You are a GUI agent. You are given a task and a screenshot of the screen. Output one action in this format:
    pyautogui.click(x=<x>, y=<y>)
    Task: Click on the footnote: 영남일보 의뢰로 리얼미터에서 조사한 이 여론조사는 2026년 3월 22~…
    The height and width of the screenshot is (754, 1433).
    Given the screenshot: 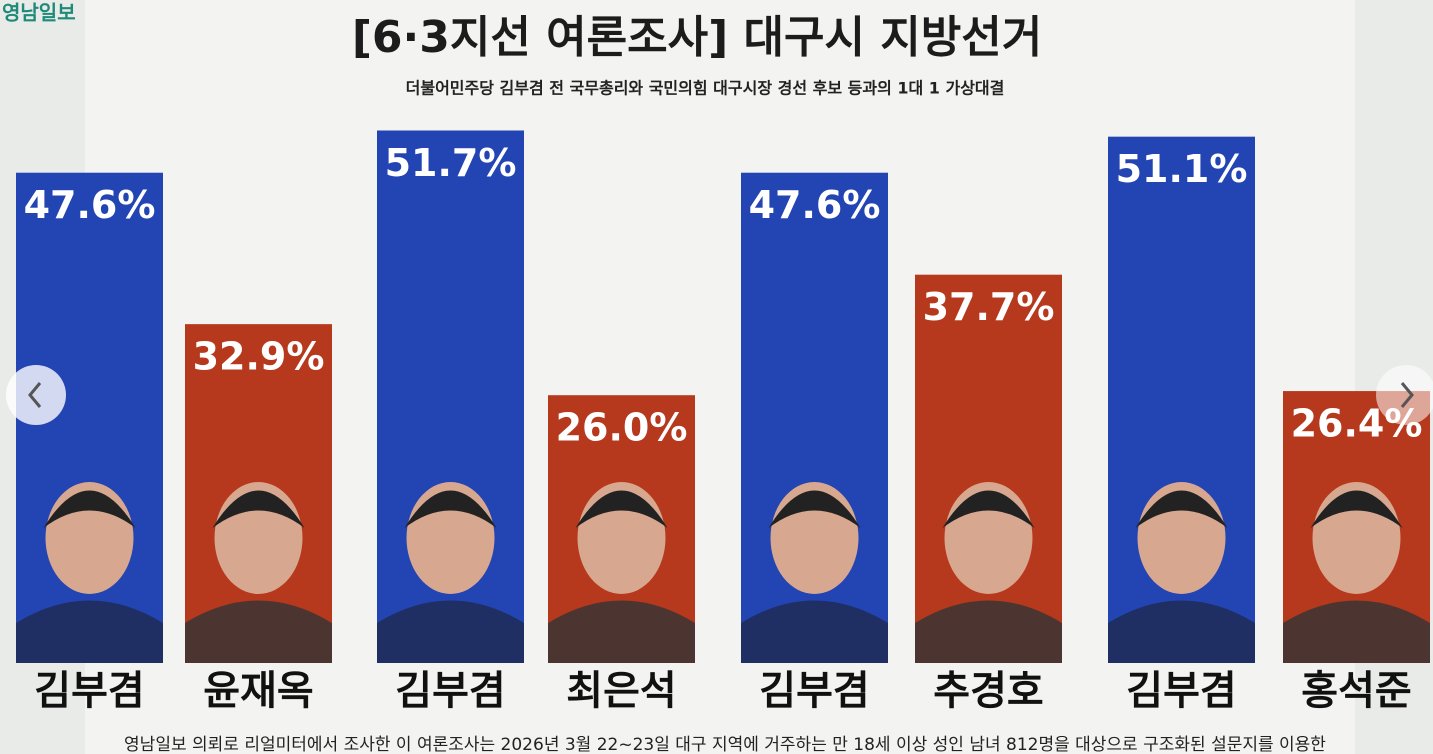 What is the action you would take?
    pyautogui.click(x=725, y=744)
    